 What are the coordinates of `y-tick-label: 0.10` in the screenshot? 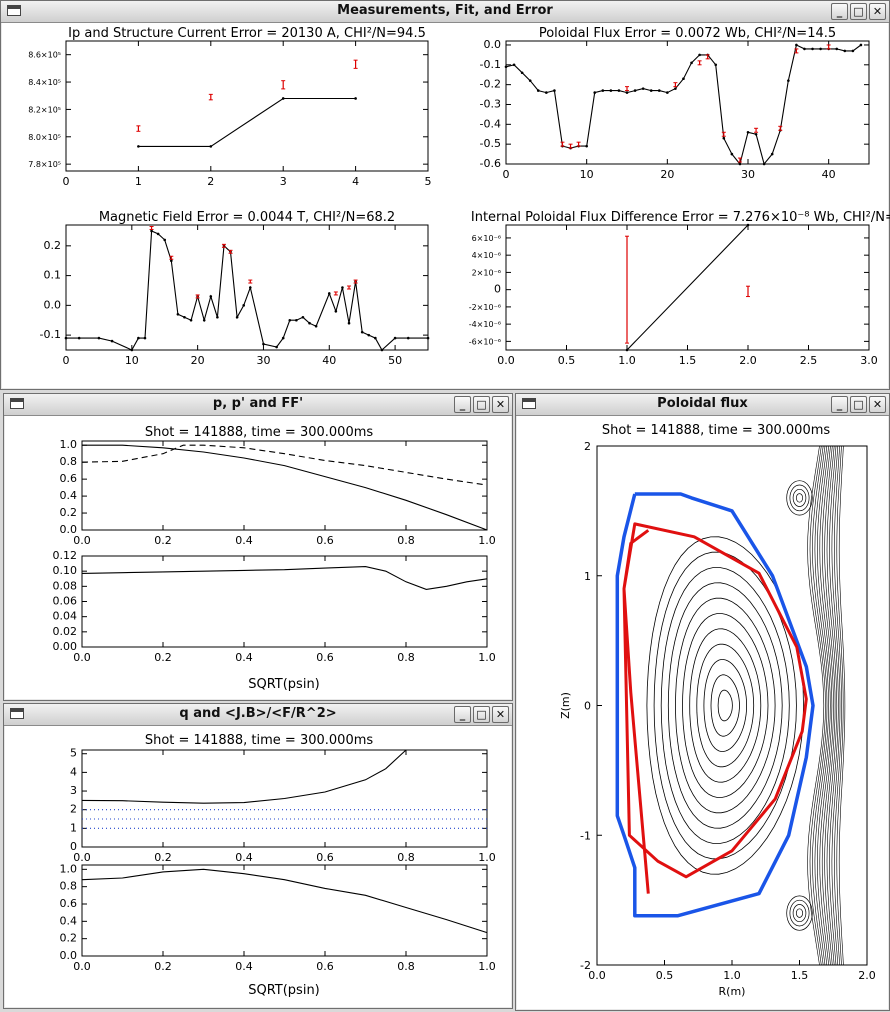 It's located at (65, 570).